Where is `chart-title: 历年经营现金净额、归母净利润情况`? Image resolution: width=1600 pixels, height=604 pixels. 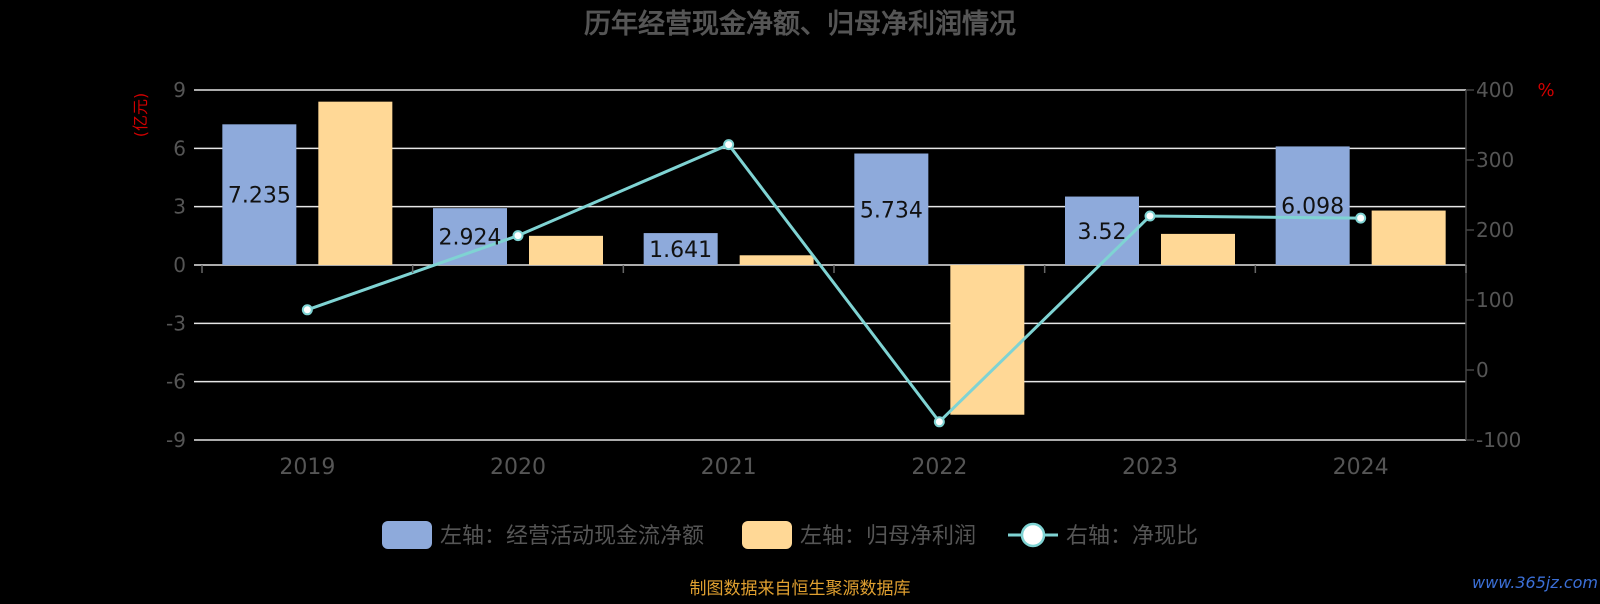 chart-title: 历年经营现金净额、归母净利润情况 is located at coordinates (800, 24).